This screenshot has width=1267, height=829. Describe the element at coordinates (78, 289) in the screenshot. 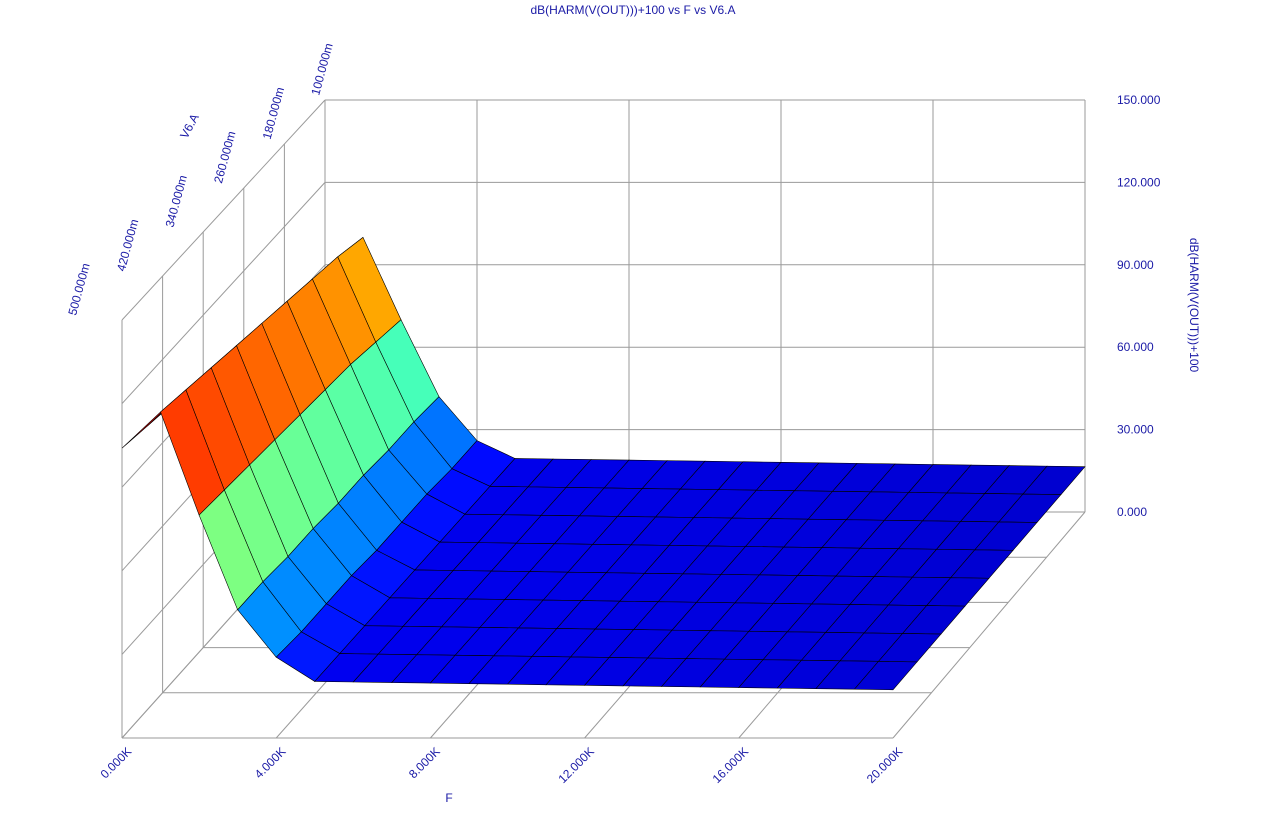

I see `y-tick-label: 500.000m` at that location.